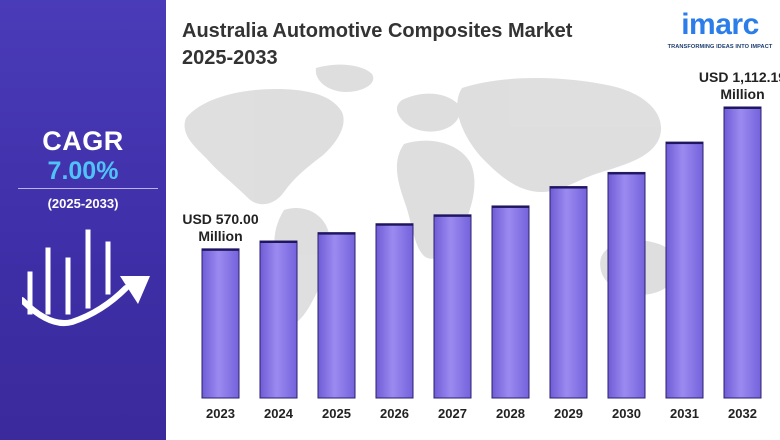 This screenshot has height=440, width=780. What do you see at coordinates (742, 252) in the screenshot?
I see `bar-2032` at bounding box center [742, 252].